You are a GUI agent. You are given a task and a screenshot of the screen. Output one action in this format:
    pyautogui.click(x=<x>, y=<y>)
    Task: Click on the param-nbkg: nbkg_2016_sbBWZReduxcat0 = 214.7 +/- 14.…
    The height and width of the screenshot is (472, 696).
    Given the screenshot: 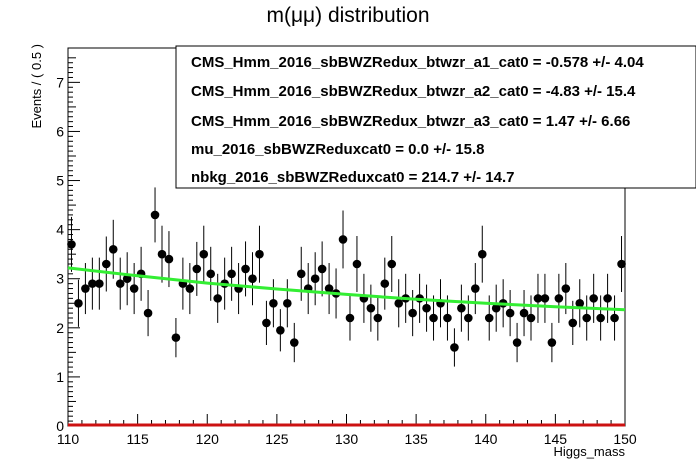 What is the action you would take?
    pyautogui.click(x=353, y=177)
    